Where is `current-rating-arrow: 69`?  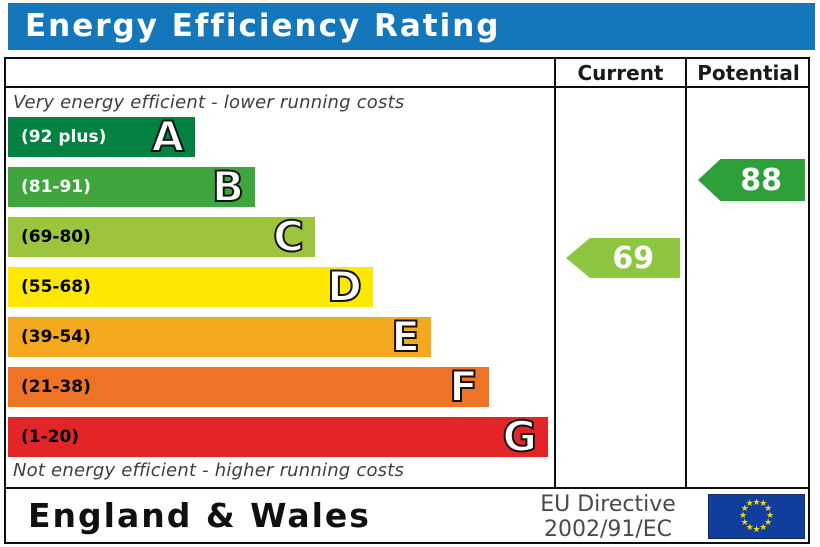 current-rating-arrow: 69 is located at coordinates (623, 258).